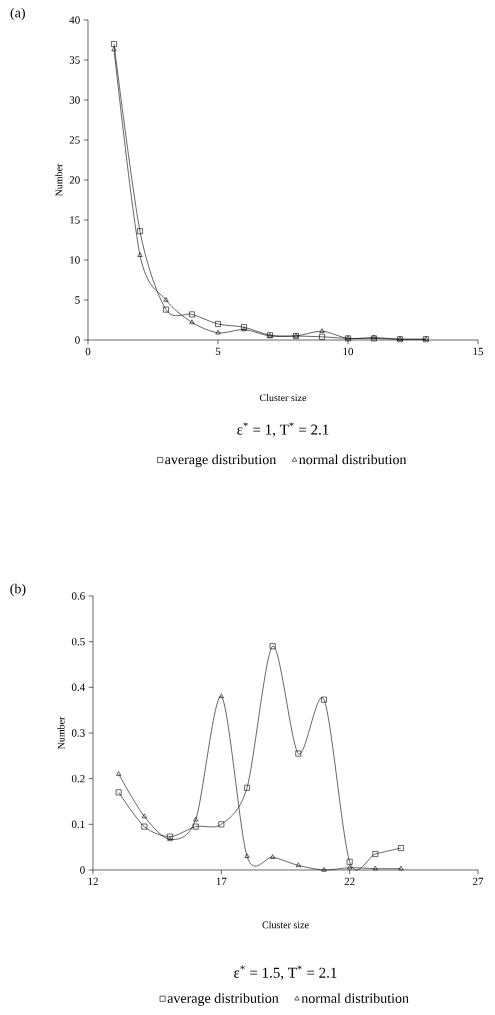 This screenshot has height=1015, width=495. I want to click on x-tick-label: 12, so click(93, 881).